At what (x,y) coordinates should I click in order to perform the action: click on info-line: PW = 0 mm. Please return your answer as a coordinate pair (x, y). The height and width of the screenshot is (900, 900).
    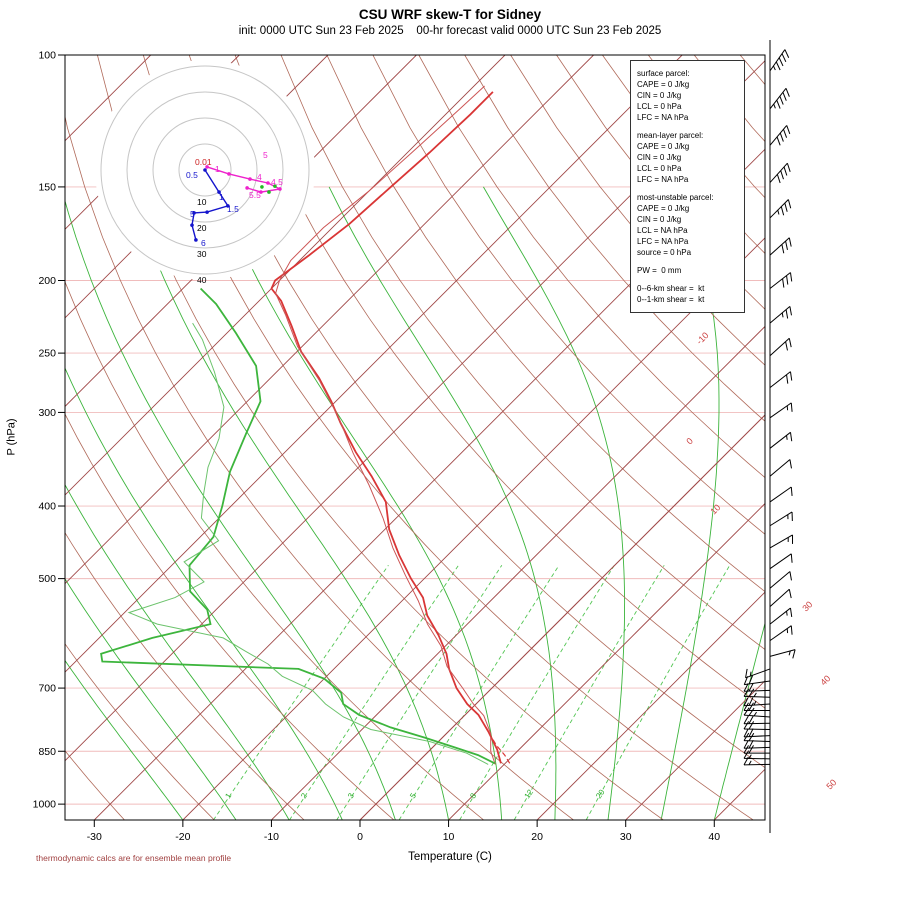
    Looking at the image, I should click on (659, 270).